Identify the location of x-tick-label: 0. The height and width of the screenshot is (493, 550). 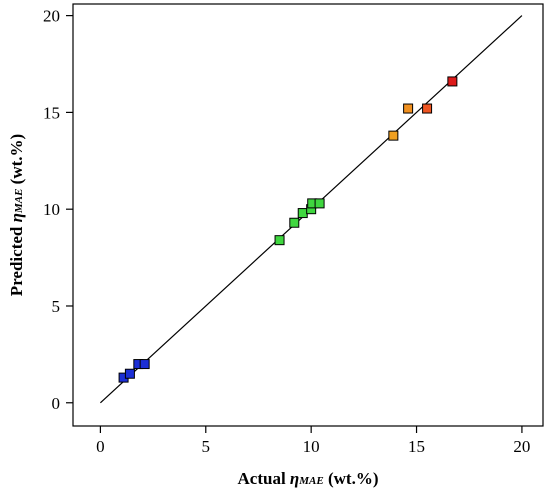
(100, 446).